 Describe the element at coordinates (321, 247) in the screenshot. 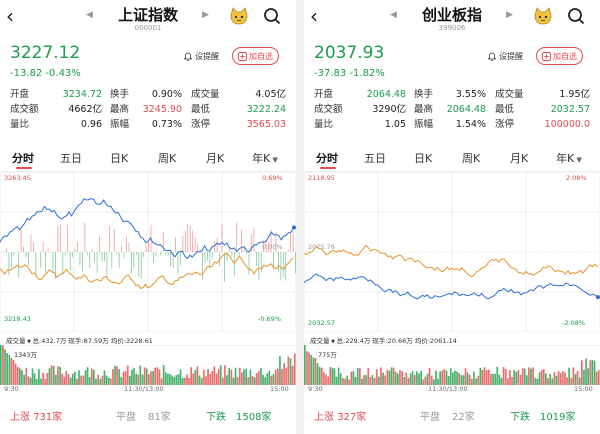

I see `chart-ref-price: 2075.76` at that location.